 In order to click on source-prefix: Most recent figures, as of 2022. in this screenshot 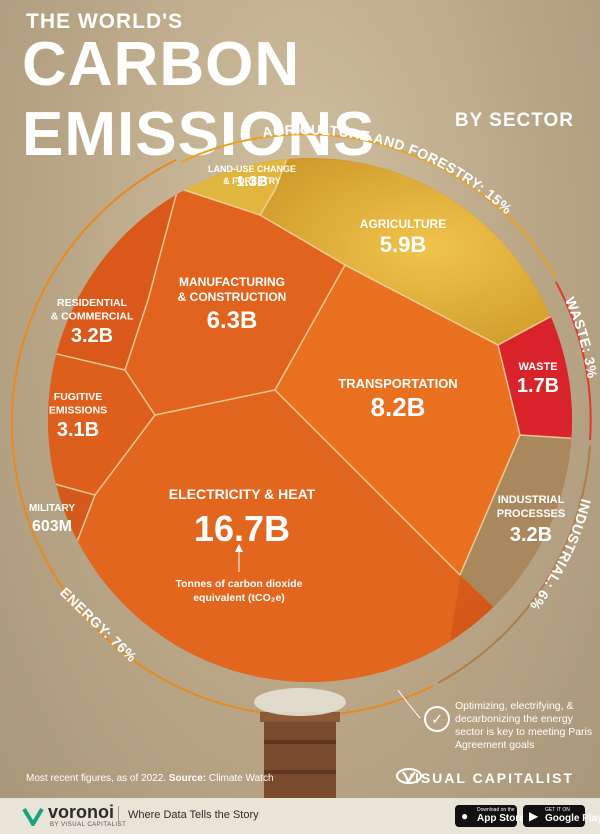, I will do `click(96, 778)`.